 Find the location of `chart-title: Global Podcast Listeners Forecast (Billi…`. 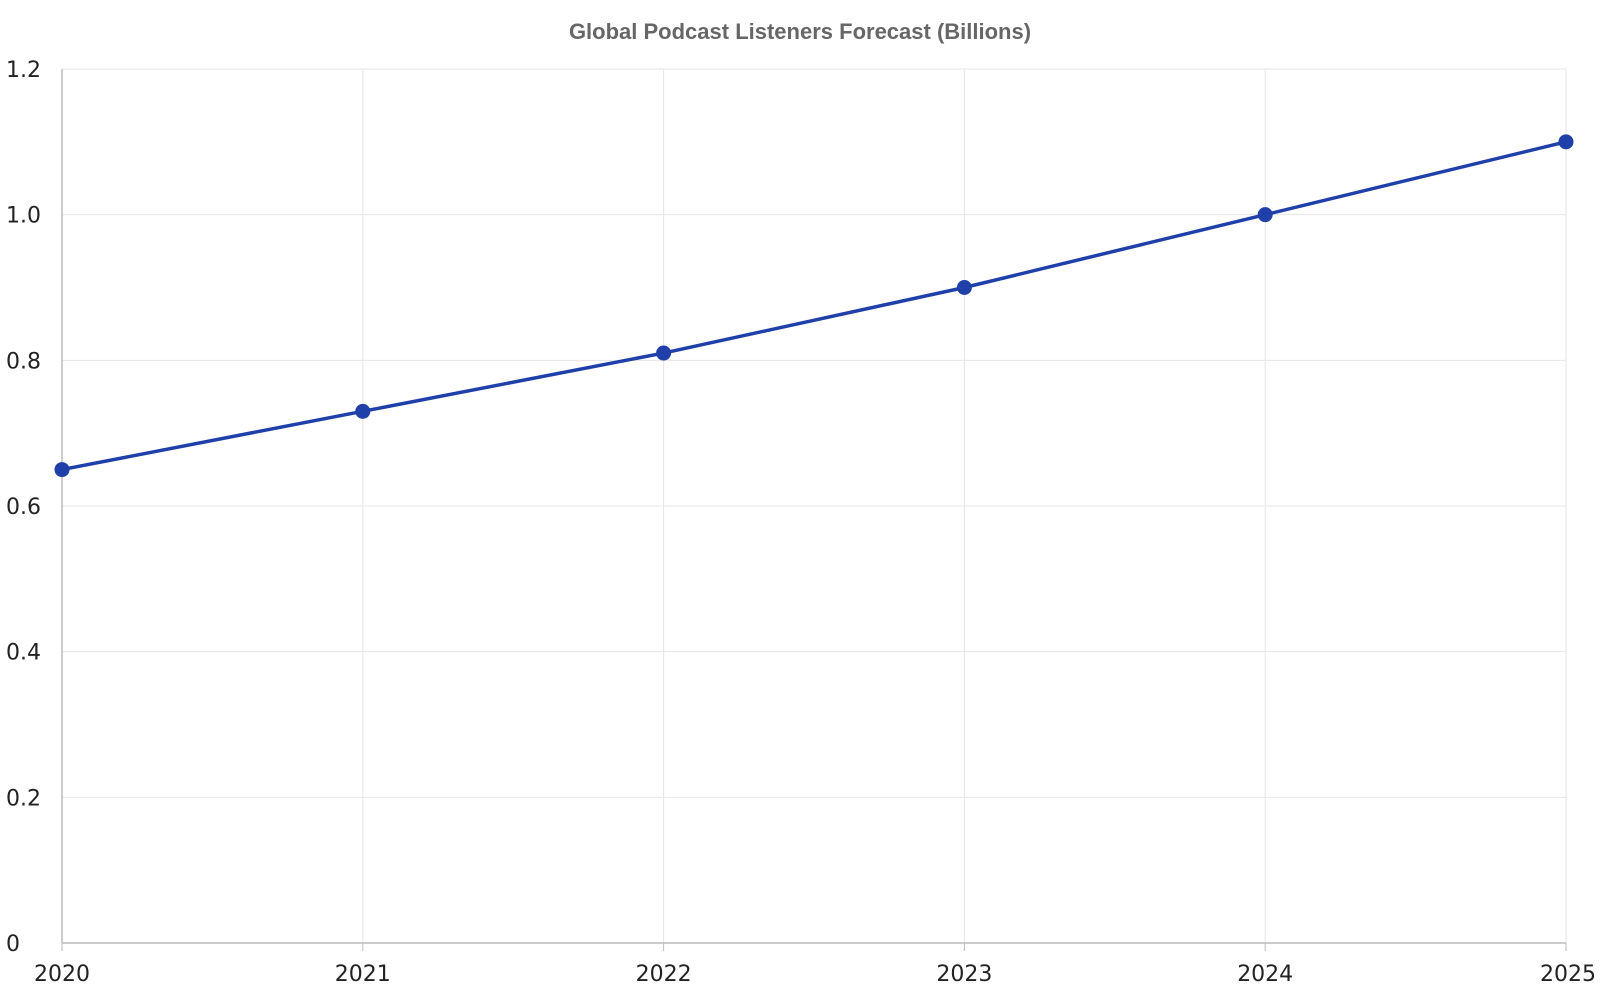

chart-title: Global Podcast Listeners Forecast (Billi… is located at coordinates (800, 31).